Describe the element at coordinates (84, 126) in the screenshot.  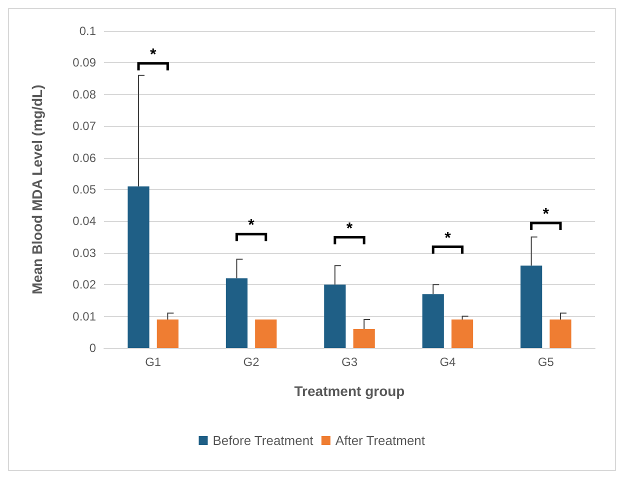
I see `y-tick-label: 0.07` at that location.